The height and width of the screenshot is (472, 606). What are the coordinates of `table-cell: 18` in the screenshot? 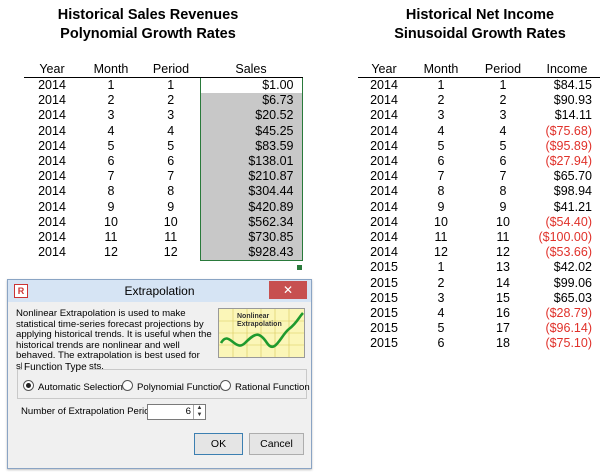 It's located at (503, 343).